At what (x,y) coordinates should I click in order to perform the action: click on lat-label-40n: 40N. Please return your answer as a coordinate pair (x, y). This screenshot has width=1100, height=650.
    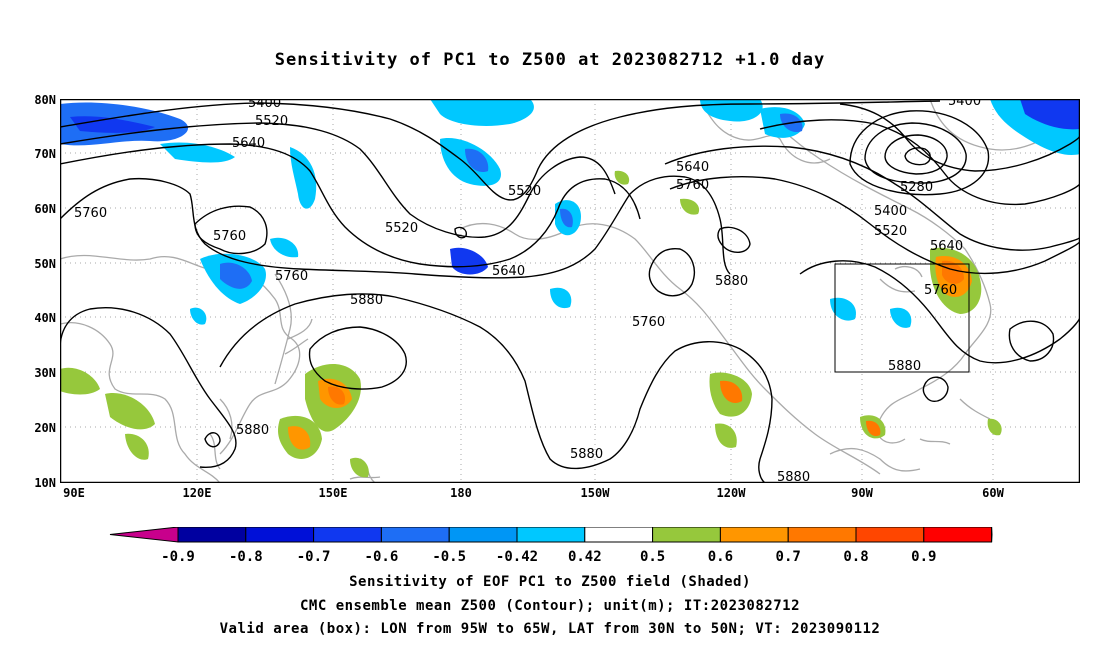
    Looking at the image, I should click on (45, 318).